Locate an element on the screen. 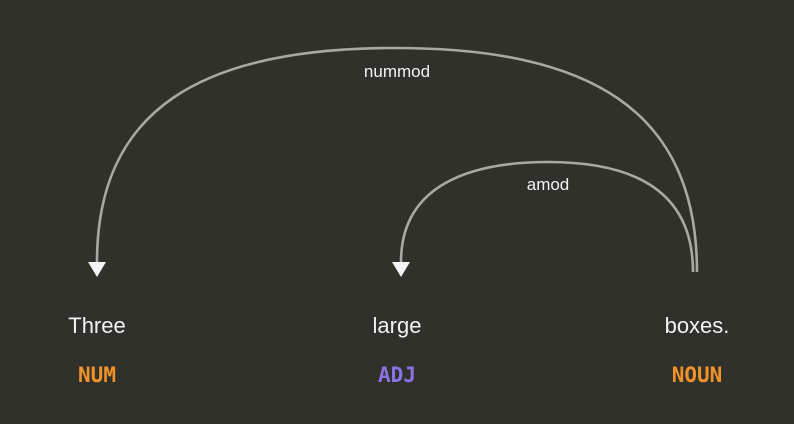 The image size is (794, 424). arc-nummod-arrow-icon is located at coordinates (97, 269).